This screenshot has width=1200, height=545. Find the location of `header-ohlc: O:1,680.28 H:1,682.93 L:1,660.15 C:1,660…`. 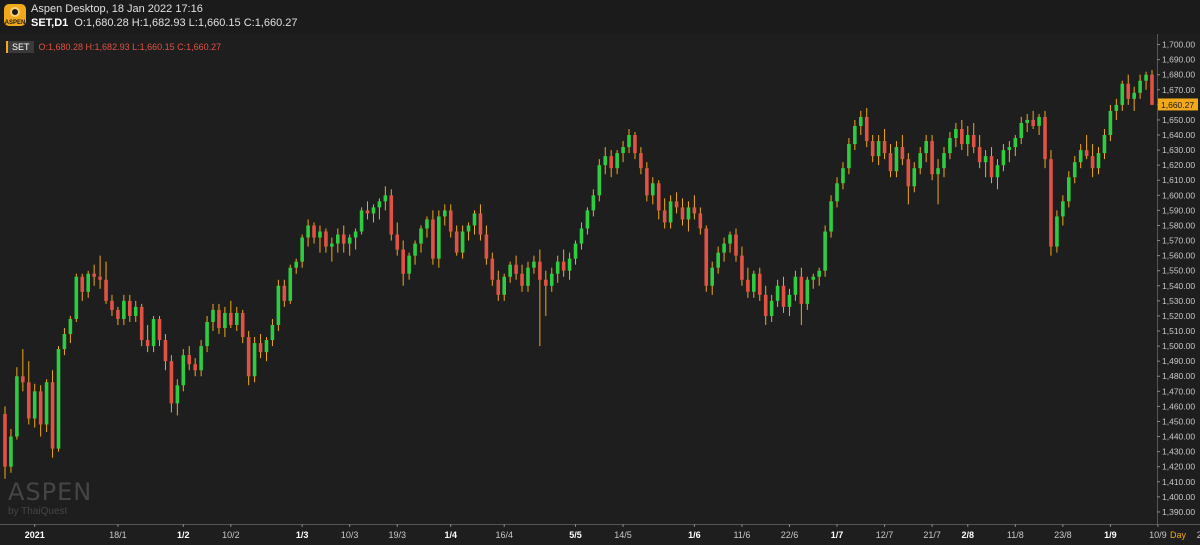

header-ohlc: O:1,680.28 H:1,682.93 L:1,660.15 C:1,660… is located at coordinates (186, 23).